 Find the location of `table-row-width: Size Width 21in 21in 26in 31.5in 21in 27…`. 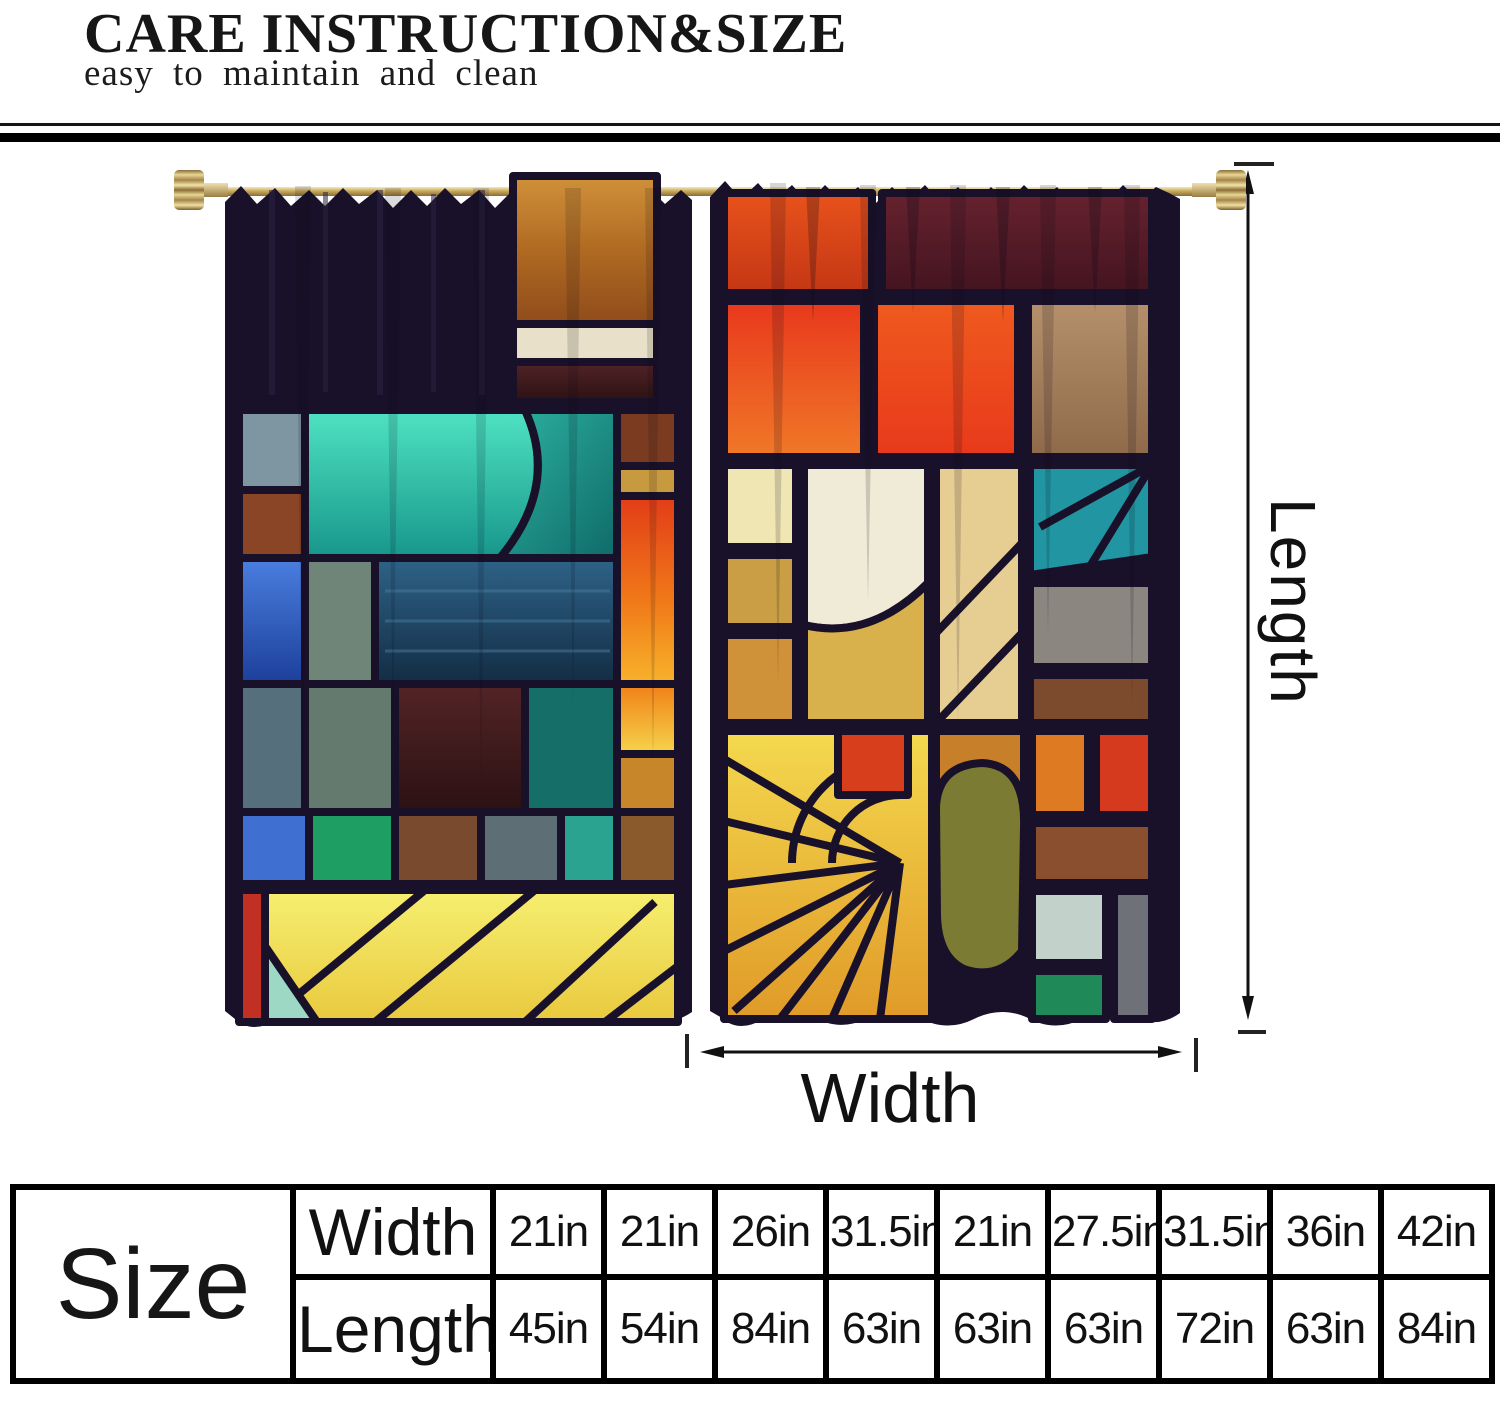

table-row-width: Size Width 21in 21in 26in 31.5in 21in 27… is located at coordinates (752, 1284).